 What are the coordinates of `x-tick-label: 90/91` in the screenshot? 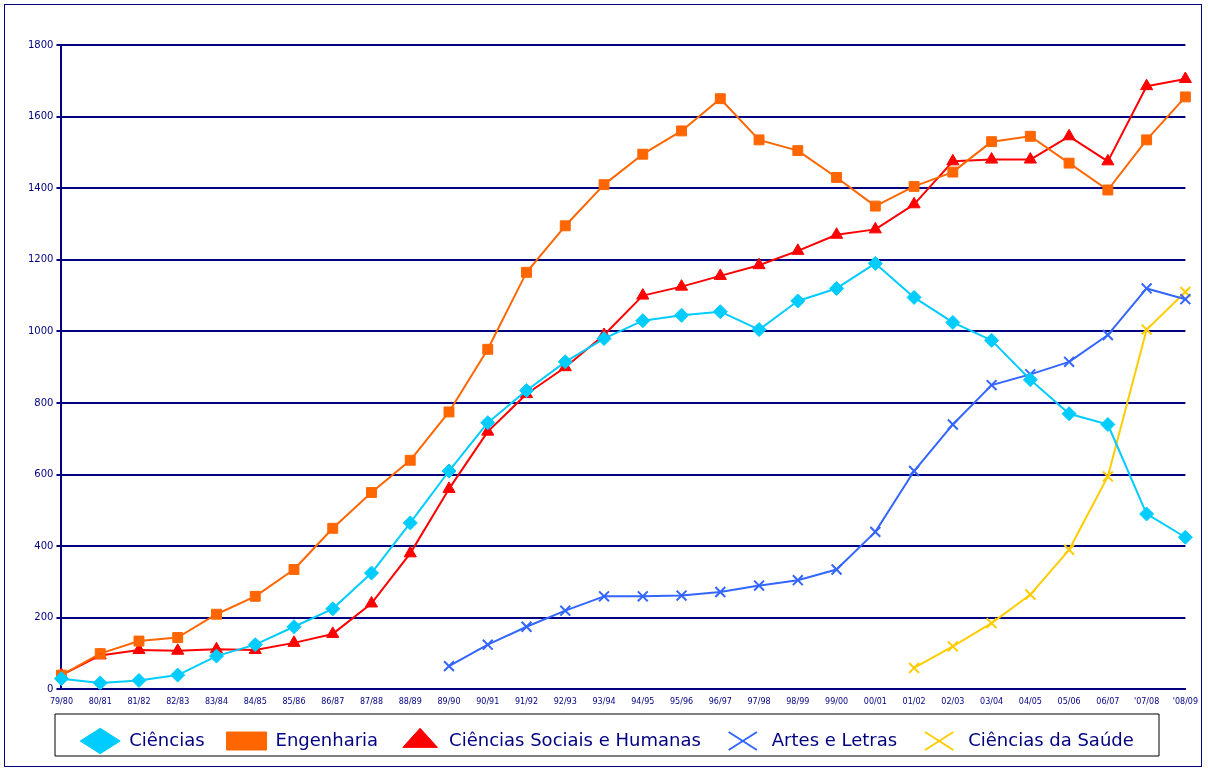 It's located at (488, 702).